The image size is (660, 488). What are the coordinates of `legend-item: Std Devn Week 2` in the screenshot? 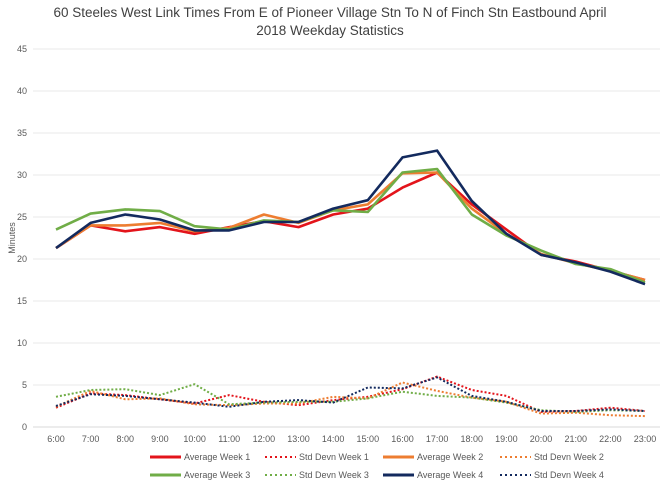 It's located at (552, 457).